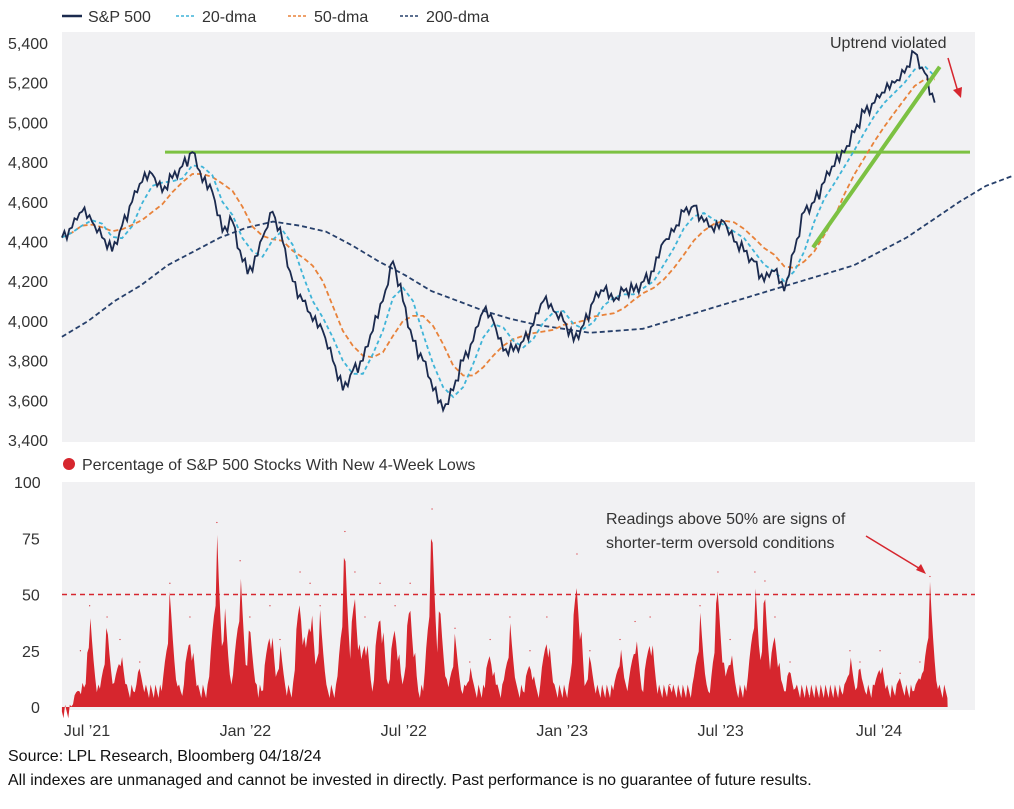 This screenshot has height=809, width=1014. Describe the element at coordinates (457, 17) in the screenshot. I see `legend-200dma: 200-dma` at that location.